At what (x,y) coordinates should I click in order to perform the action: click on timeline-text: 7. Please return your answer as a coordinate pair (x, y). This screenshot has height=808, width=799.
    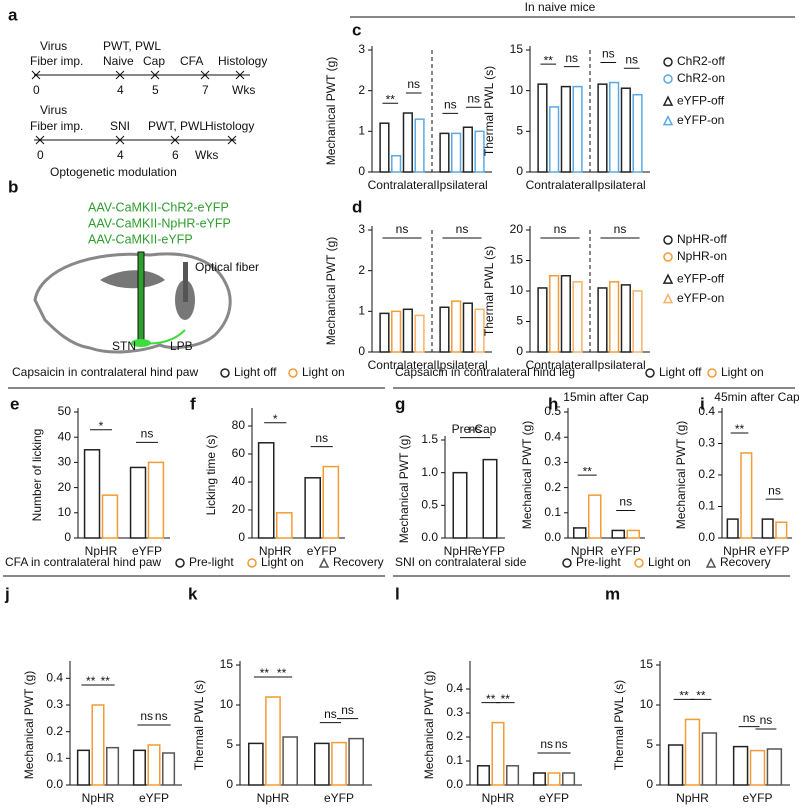
    Looking at the image, I should click on (205, 90).